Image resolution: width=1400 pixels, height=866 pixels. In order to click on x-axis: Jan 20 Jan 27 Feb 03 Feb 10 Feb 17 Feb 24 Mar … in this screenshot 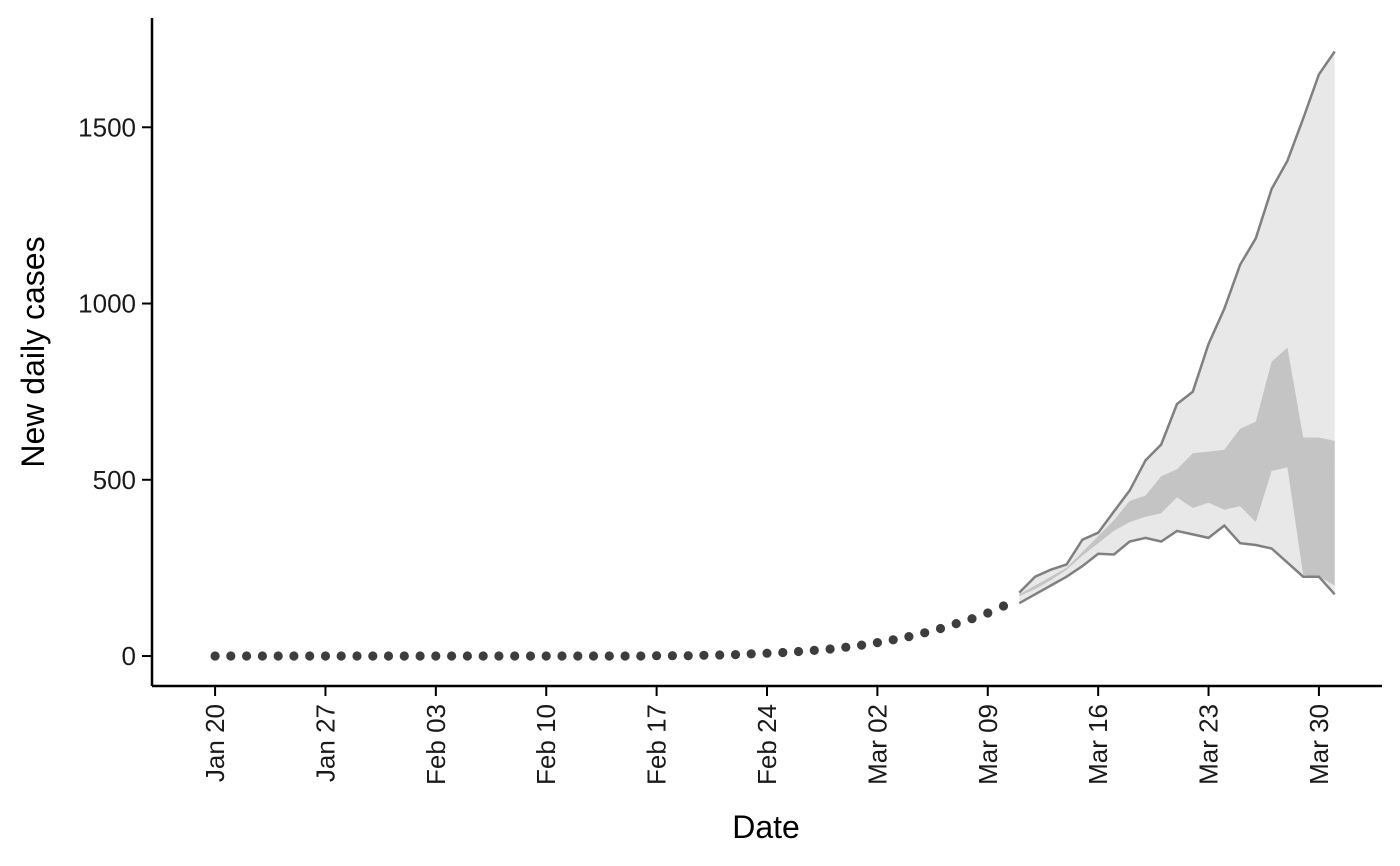, I will do `click(767, 734)`.